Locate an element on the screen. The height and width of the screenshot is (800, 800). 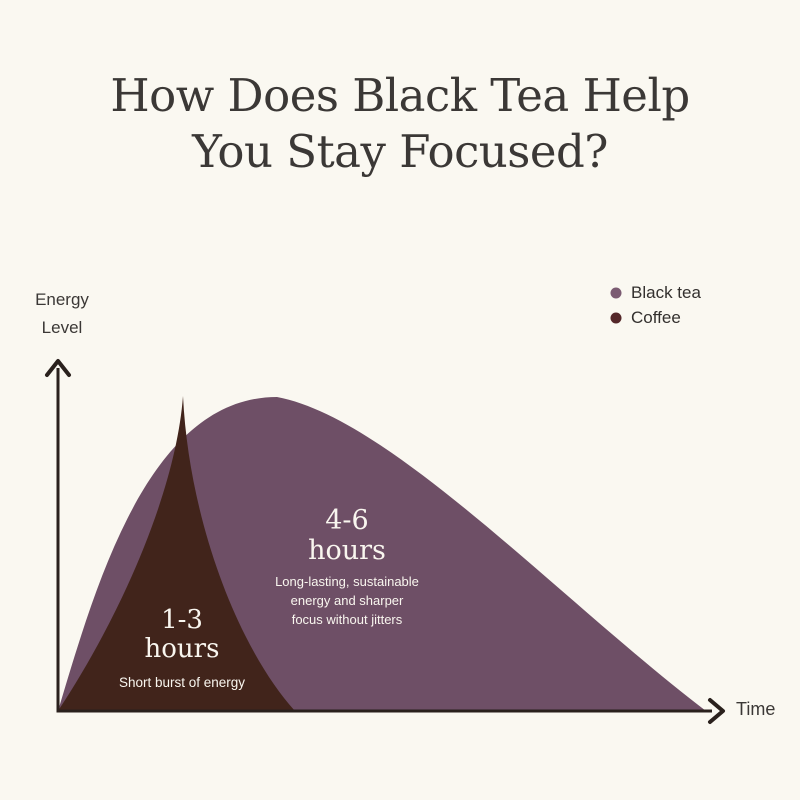
black-tea-dot-icon is located at coordinates (616, 293).